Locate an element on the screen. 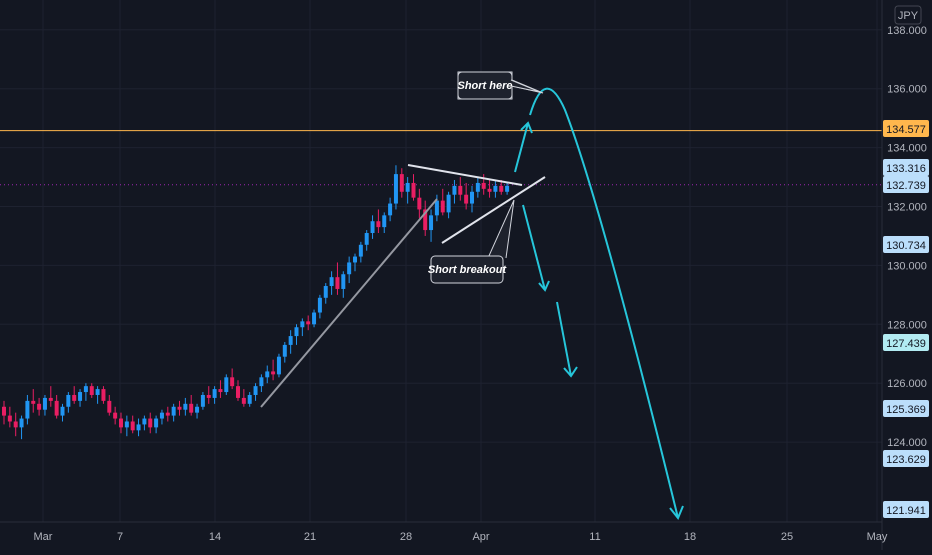  price-tag: 133.316 is located at coordinates (906, 167).